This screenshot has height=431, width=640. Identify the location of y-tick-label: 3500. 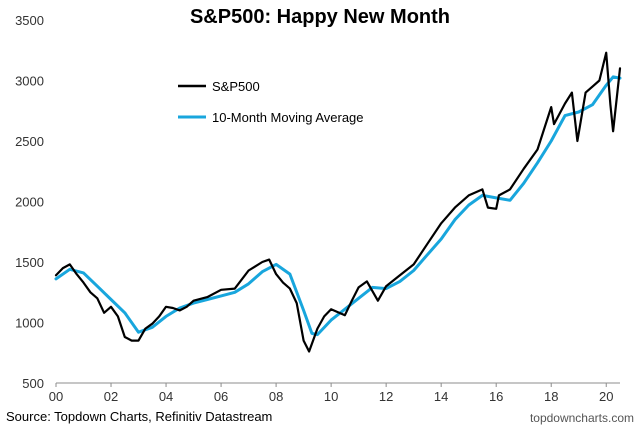
(29, 20).